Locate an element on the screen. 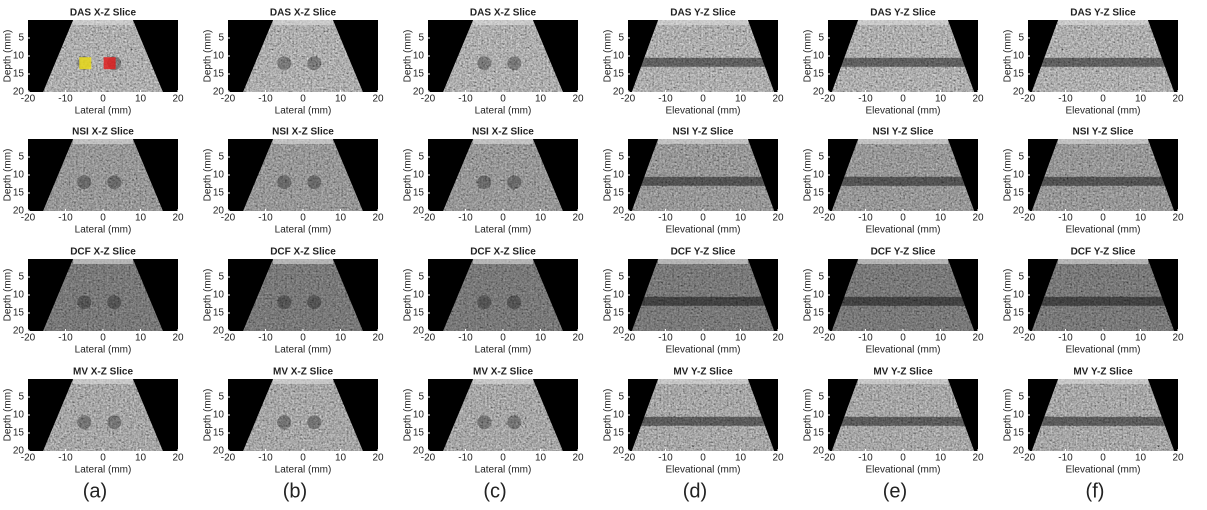  column-label: (d) is located at coordinates (695, 491).